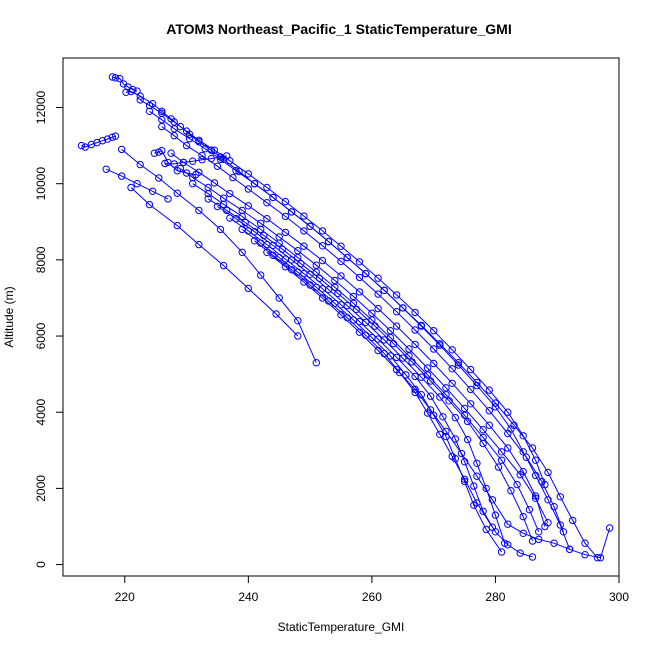 This screenshot has width=650, height=650. What do you see at coordinates (41, 184) in the screenshot?
I see `y-tick-label: 10000` at bounding box center [41, 184].